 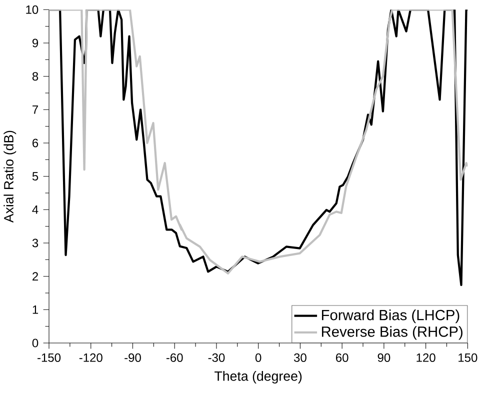 I want to click on x-tick-label: -30, so click(x=216, y=357).